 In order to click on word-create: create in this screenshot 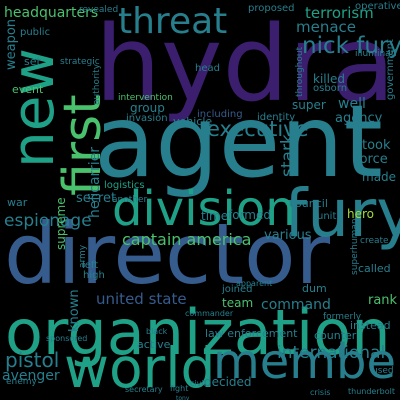, I will do `click(374, 241)`.